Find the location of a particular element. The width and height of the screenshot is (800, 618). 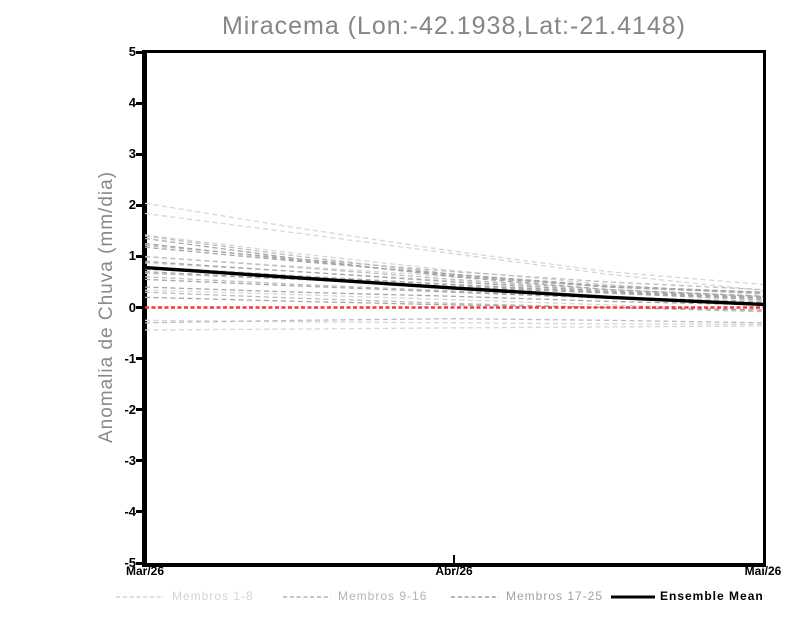

y-tick-label-2: 2 is located at coordinates (132, 205).